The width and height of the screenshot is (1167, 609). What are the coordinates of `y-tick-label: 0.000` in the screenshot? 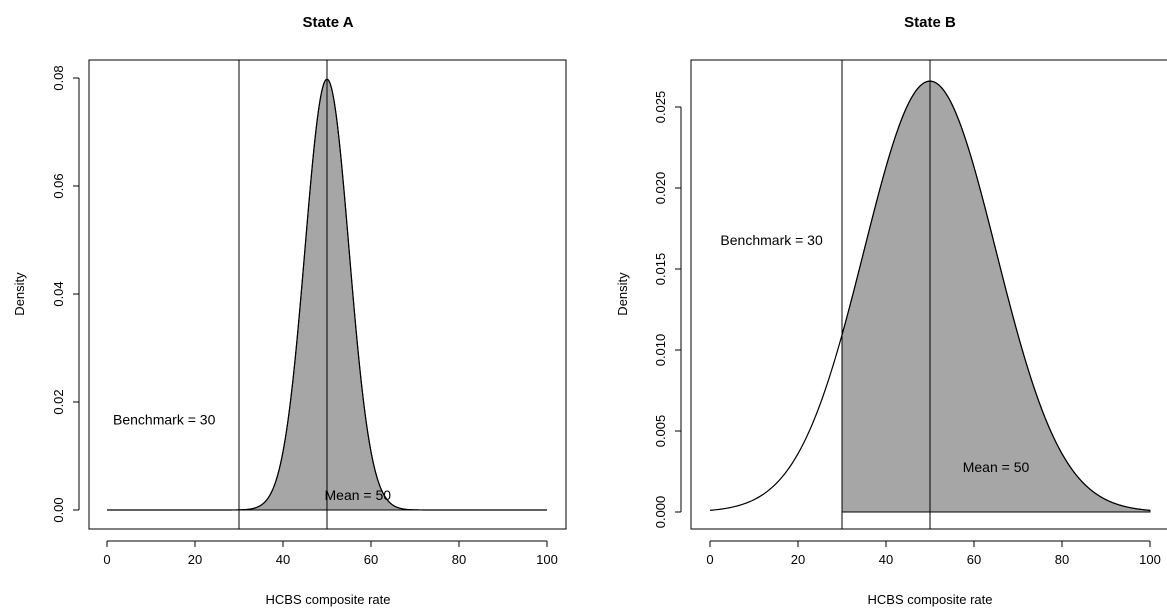 It's located at (660, 512).